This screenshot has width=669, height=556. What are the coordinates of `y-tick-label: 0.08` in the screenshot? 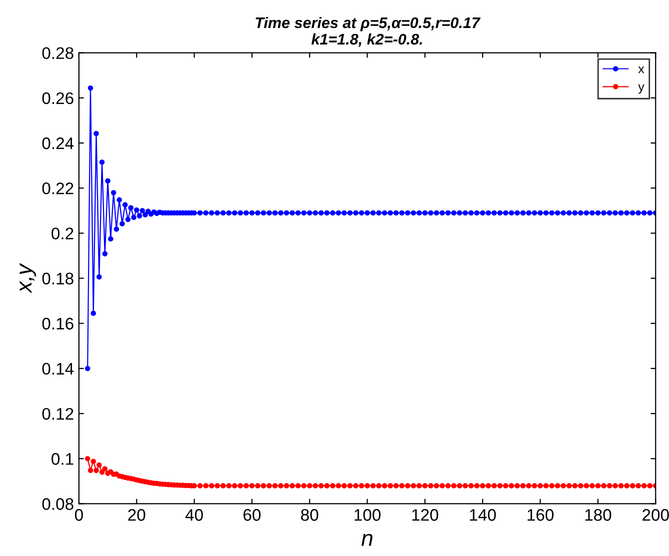 It's located at (58, 504).